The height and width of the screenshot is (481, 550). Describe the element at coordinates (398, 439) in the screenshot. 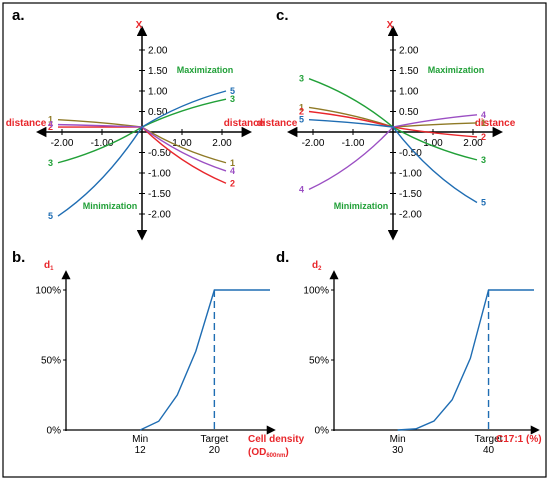

I see `panel-d-category-label: Min` at that location.